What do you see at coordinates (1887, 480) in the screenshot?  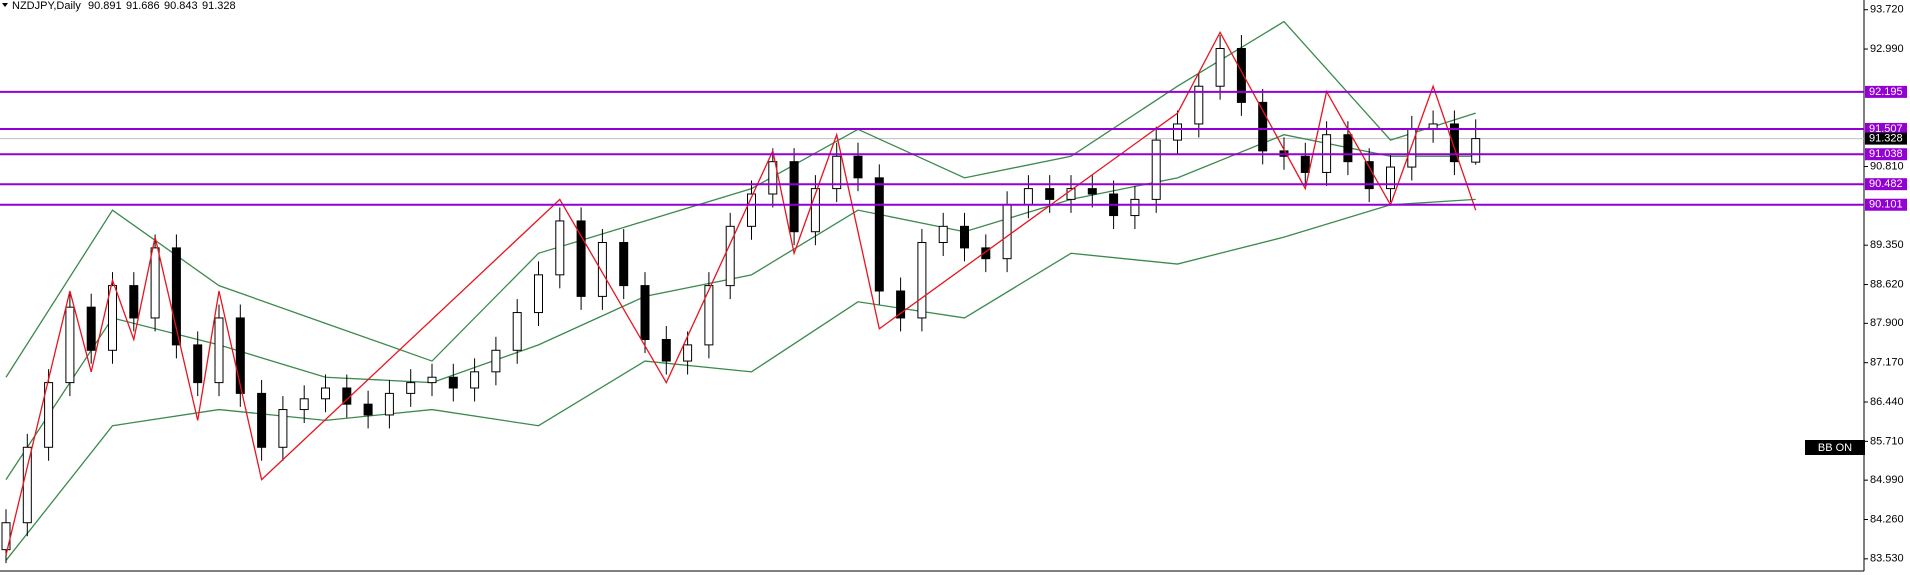 I see `y-tick-label: 84.990` at bounding box center [1887, 480].